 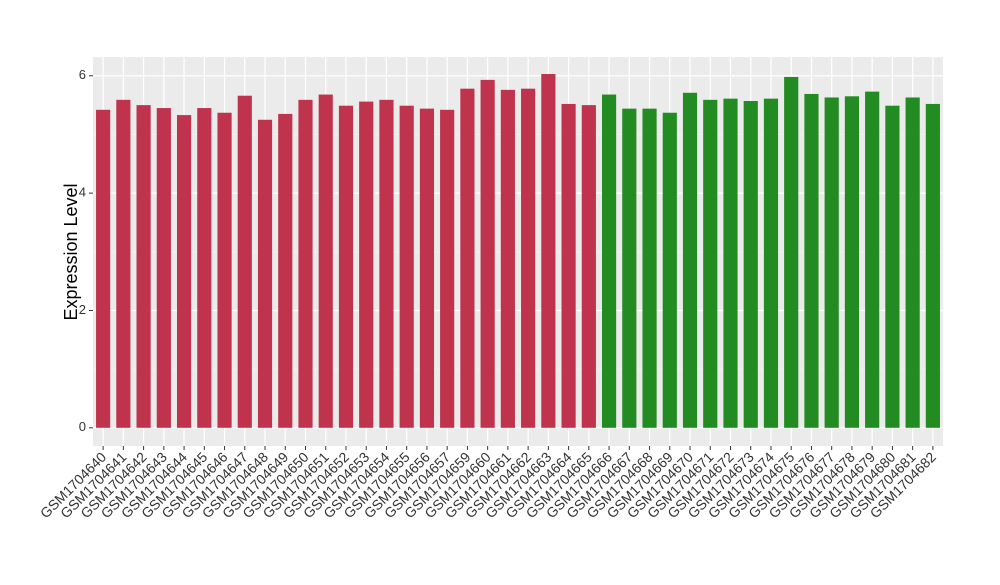 I want to click on y-tick-label: 6, so click(x=82, y=74).